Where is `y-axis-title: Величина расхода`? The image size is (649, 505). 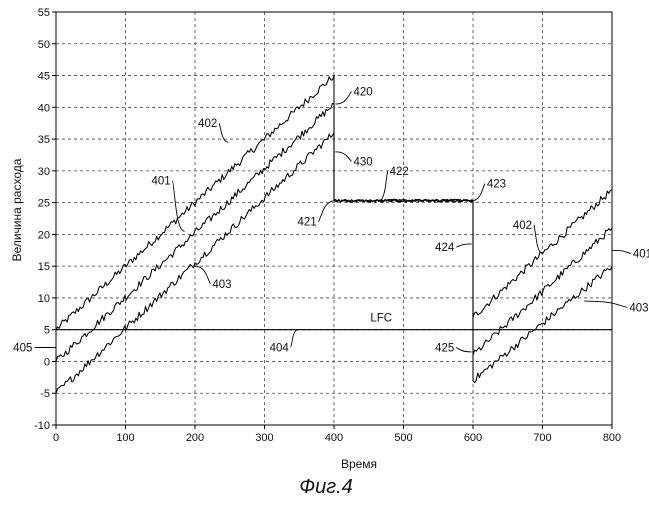 y-axis-title: Величина расхода is located at coordinates (17, 209).